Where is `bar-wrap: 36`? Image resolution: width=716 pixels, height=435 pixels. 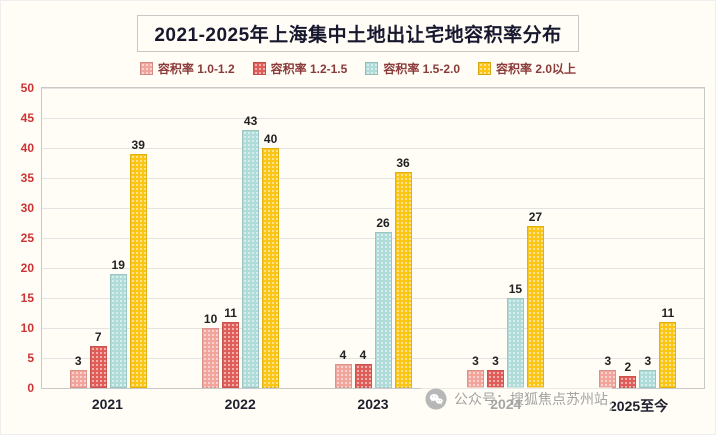 bar-wrap: 36 is located at coordinates (403, 272).